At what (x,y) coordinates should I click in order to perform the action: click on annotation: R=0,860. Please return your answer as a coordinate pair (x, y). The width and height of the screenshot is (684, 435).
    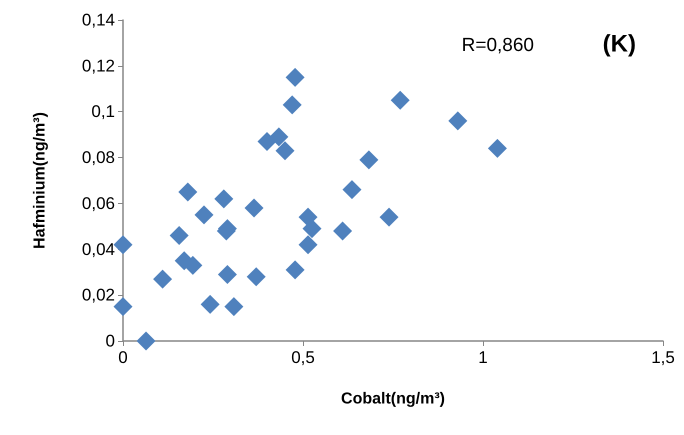
    Looking at the image, I should click on (498, 45).